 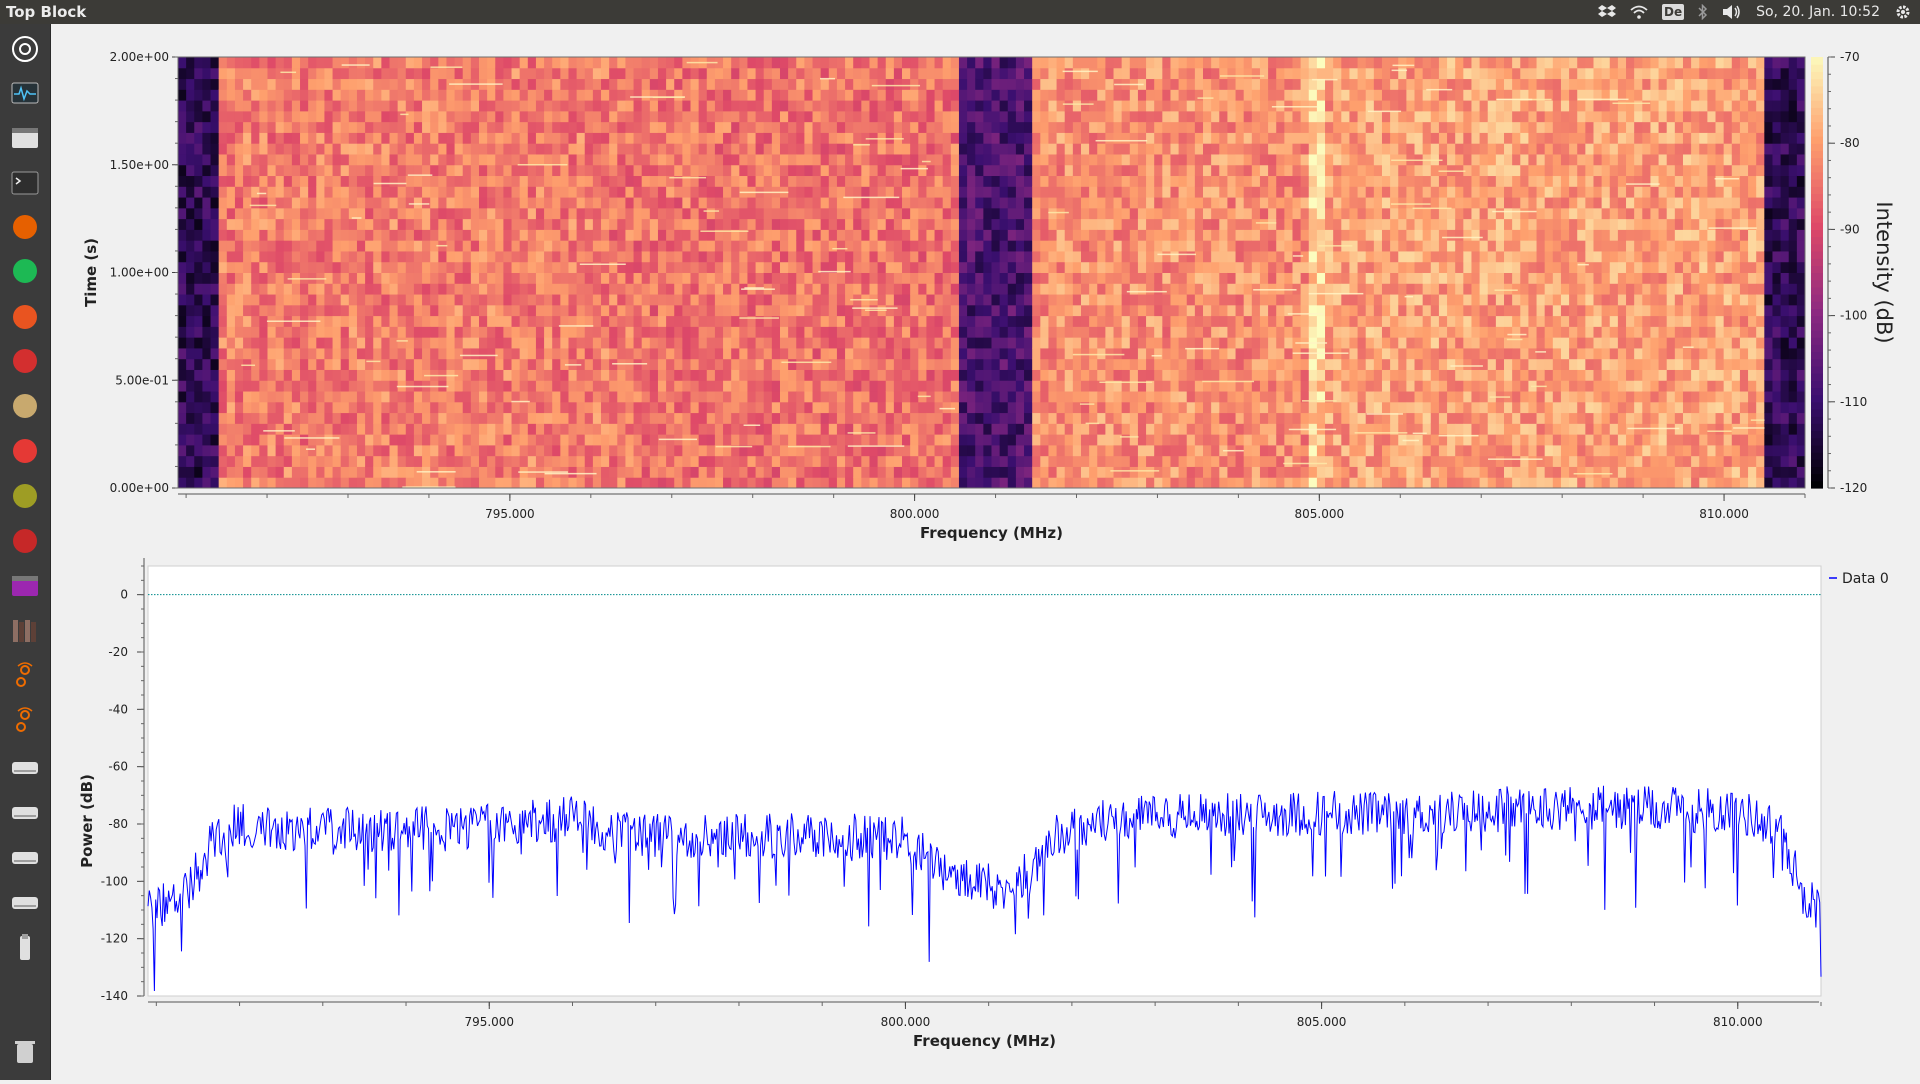 I want to click on y-tick-label: -20, so click(x=118, y=652).